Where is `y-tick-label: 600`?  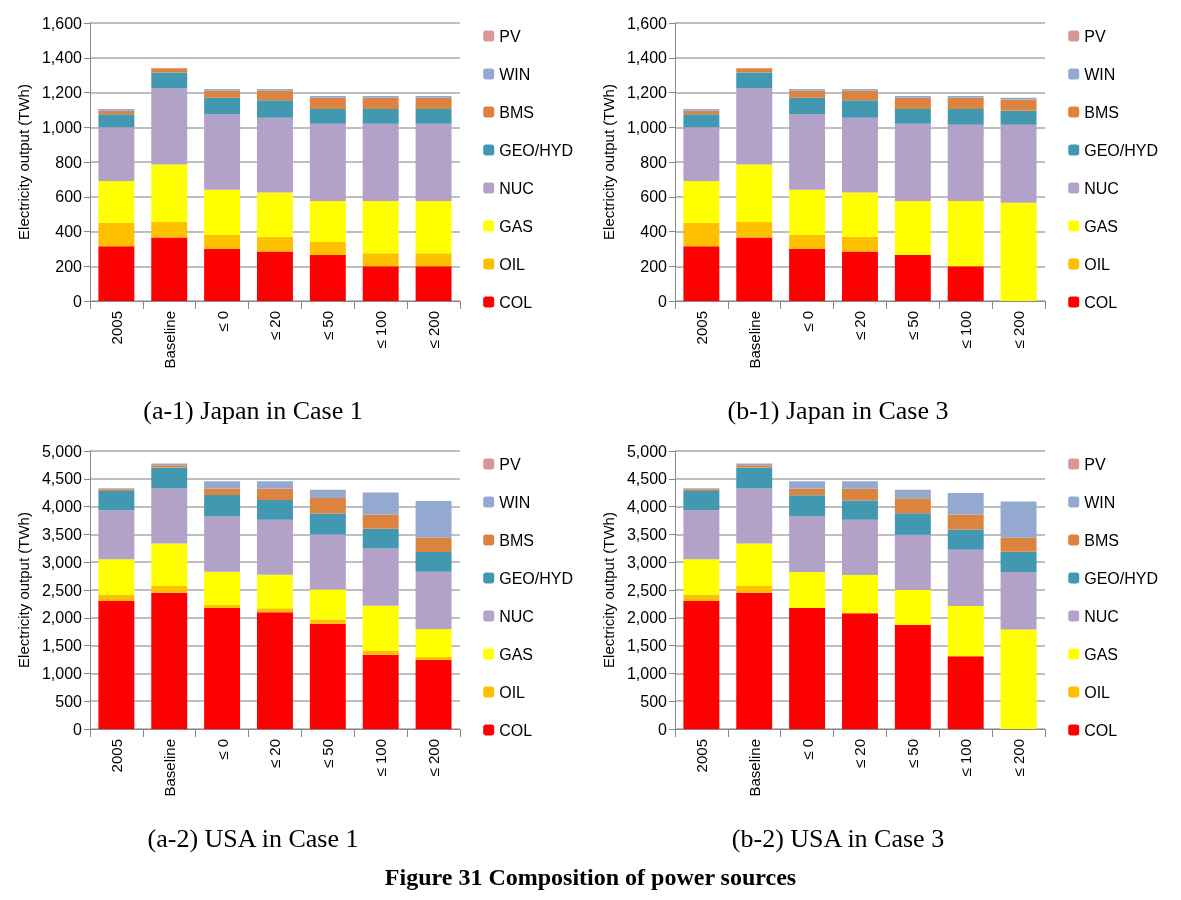 y-tick-label: 600 is located at coordinates (69, 197).